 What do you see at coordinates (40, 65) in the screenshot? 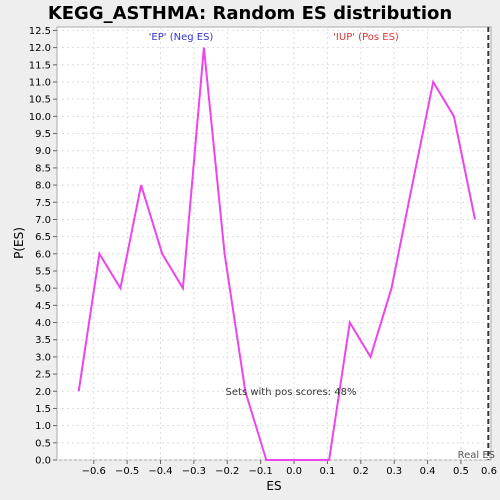
I see `y-tick-label: 11.5` at bounding box center [40, 65].